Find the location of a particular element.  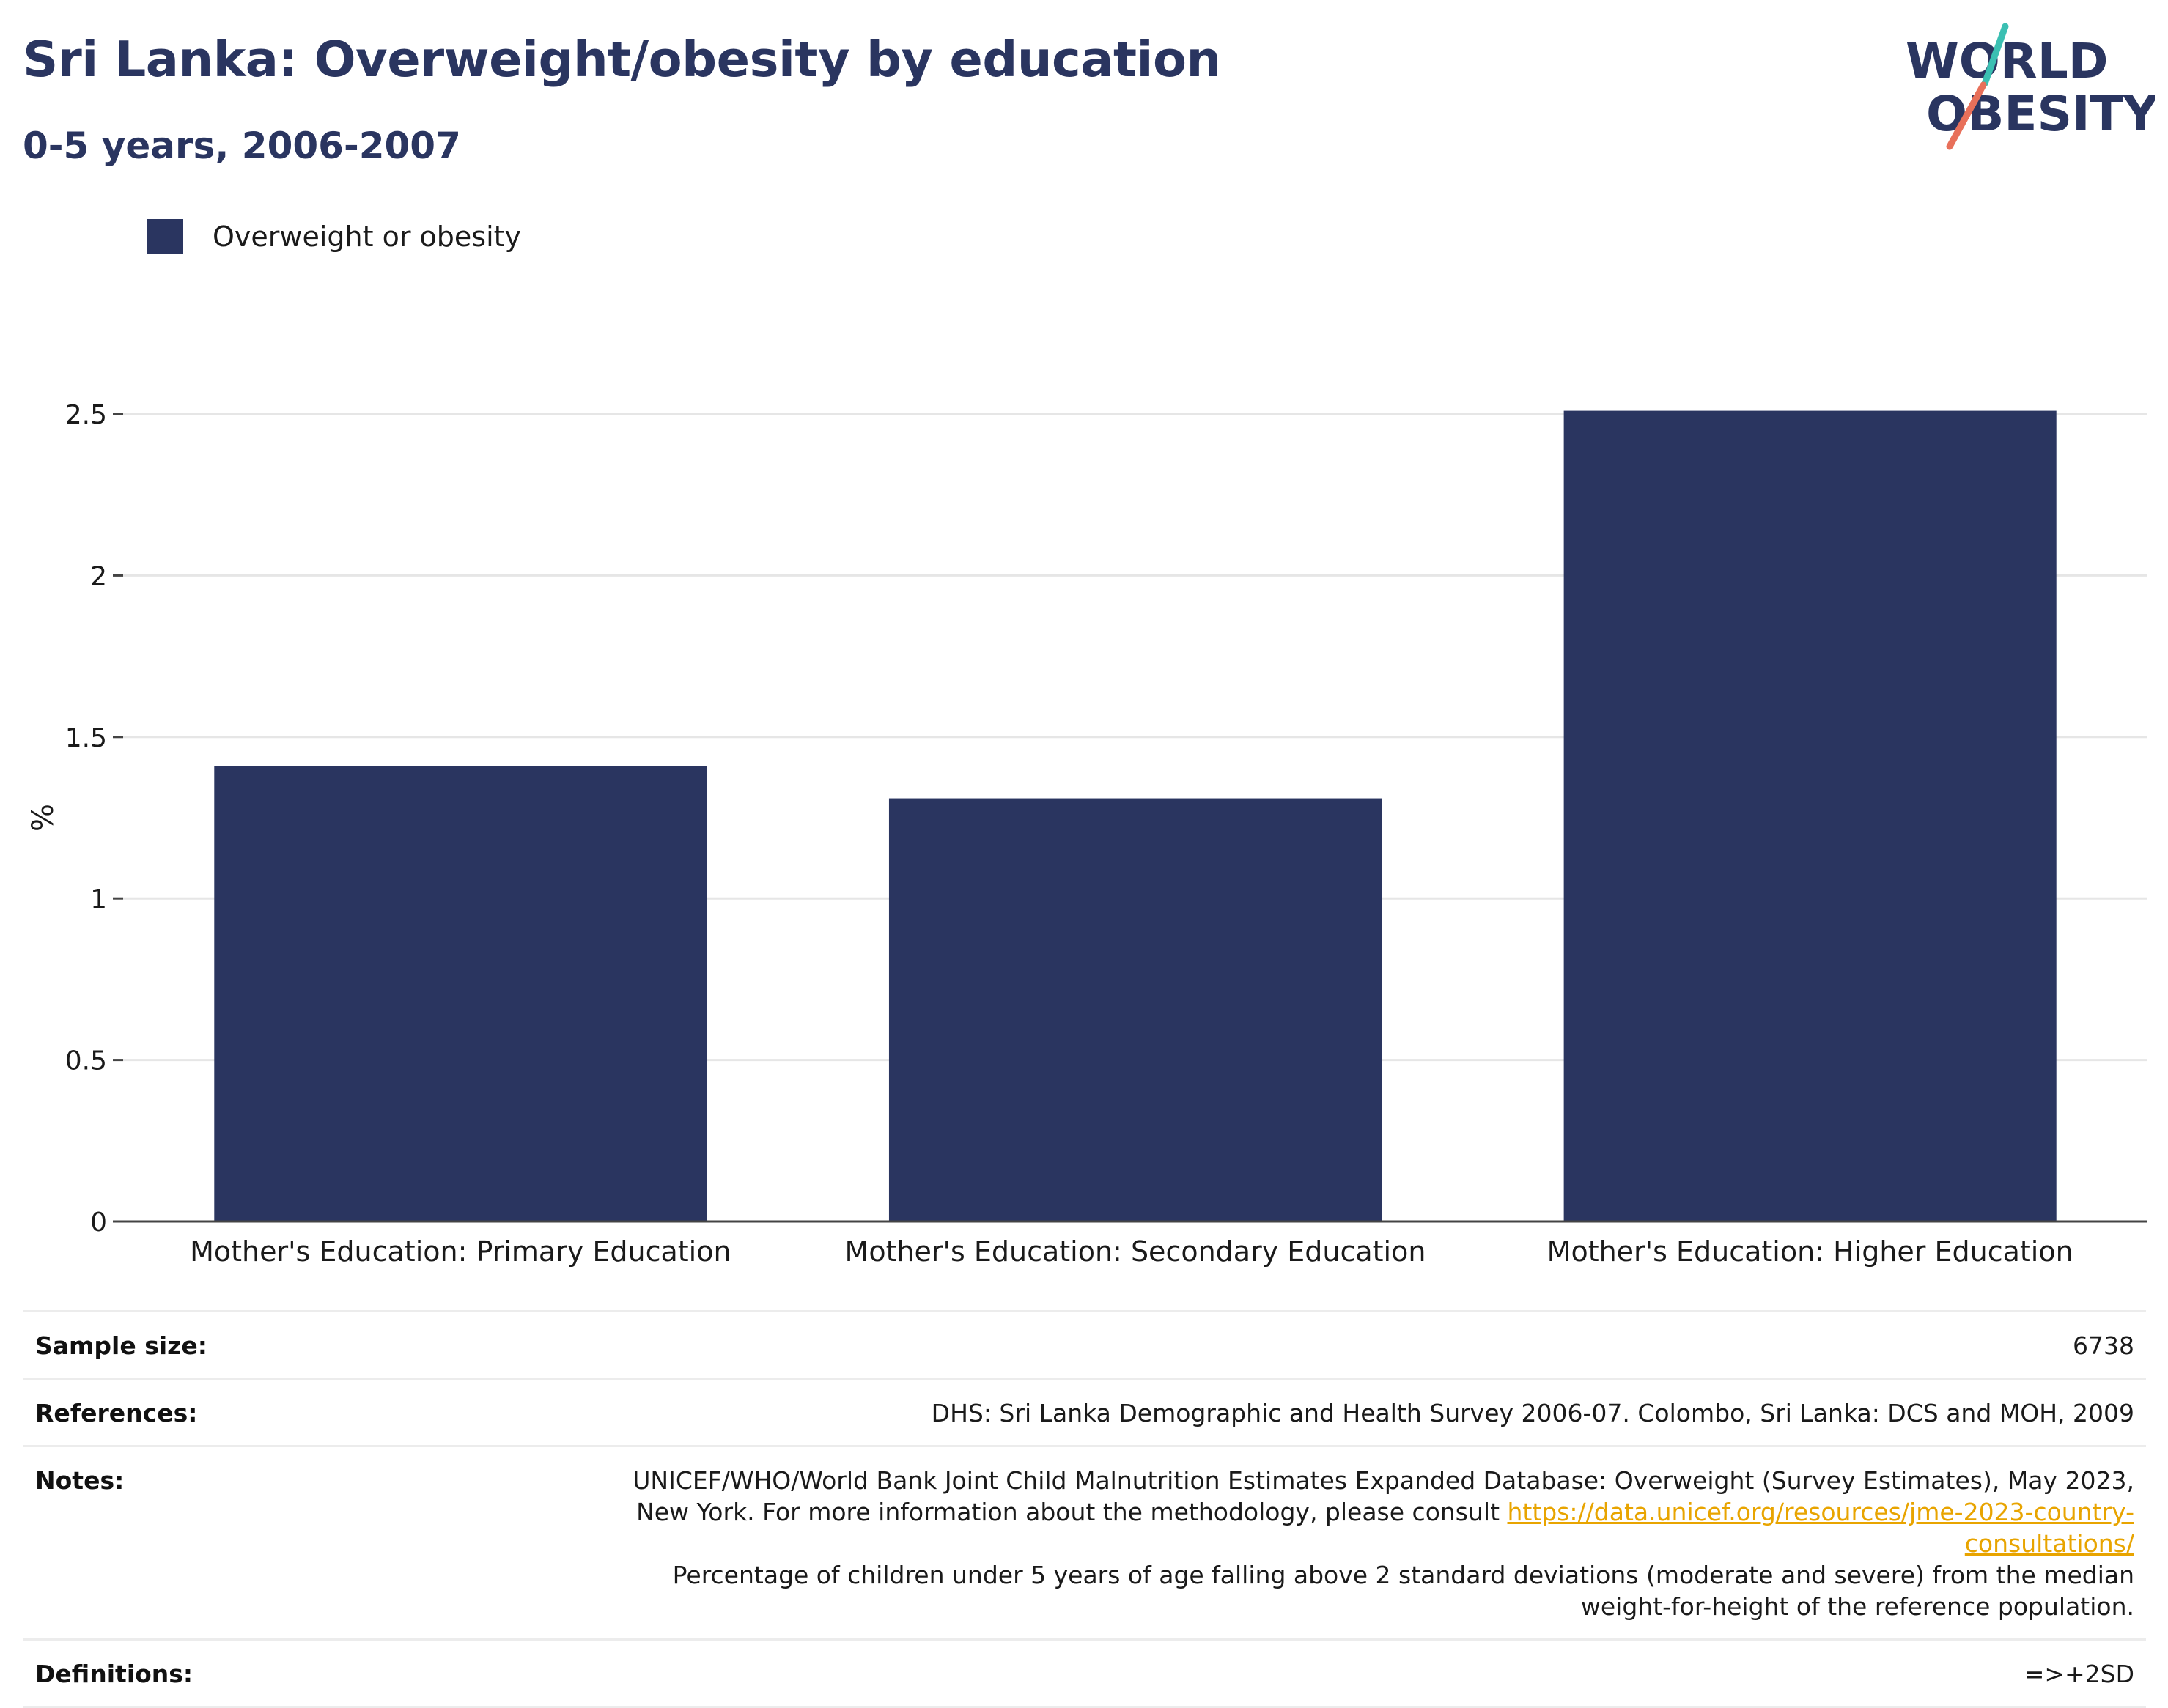

sample-size-value: 6738 is located at coordinates (2103, 1345).